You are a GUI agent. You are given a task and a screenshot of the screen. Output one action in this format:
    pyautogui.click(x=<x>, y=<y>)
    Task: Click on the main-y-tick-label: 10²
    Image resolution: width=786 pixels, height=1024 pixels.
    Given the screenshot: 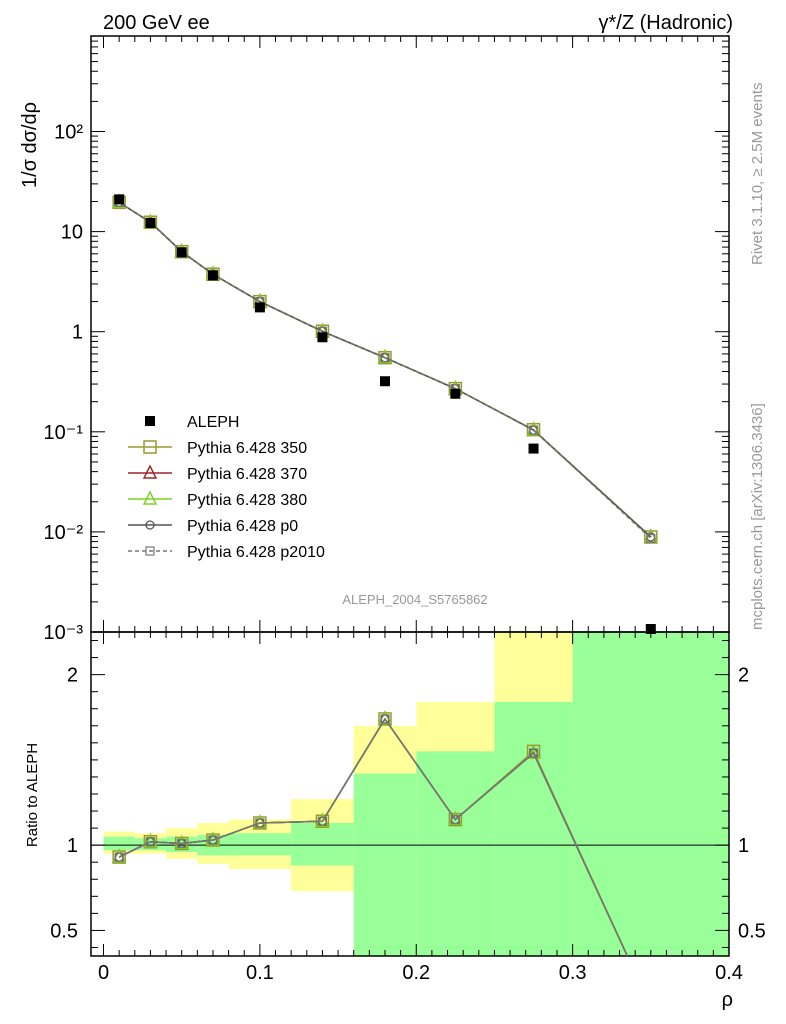 What is the action you would take?
    pyautogui.click(x=68, y=133)
    